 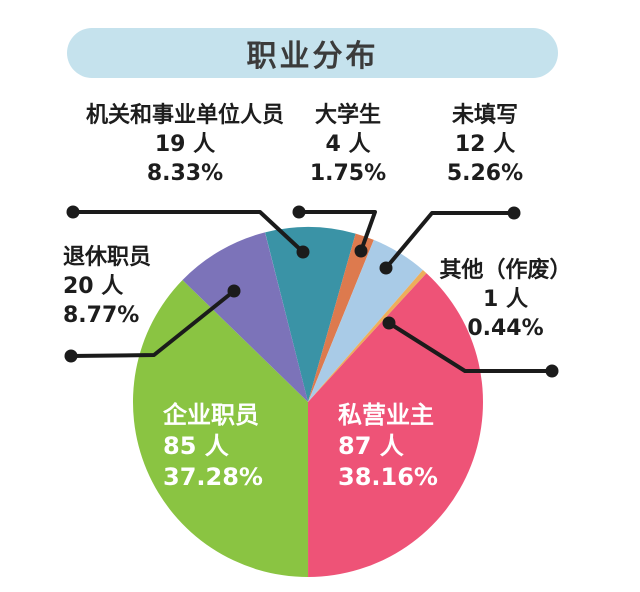 I want to click on label-private-owner: 私营业主 87 人 38.16%, so click(x=428, y=446).